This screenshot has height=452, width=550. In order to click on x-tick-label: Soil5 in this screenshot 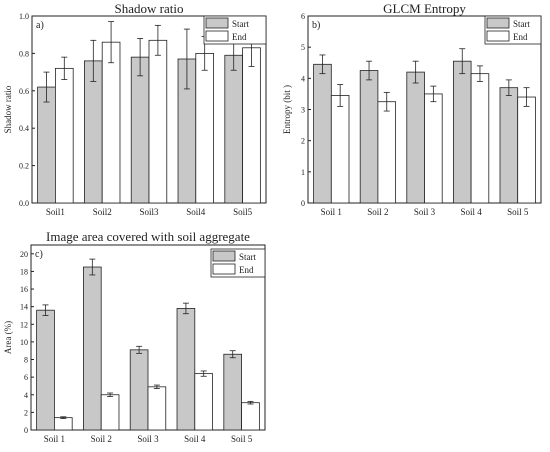, I will do `click(243, 212)`.